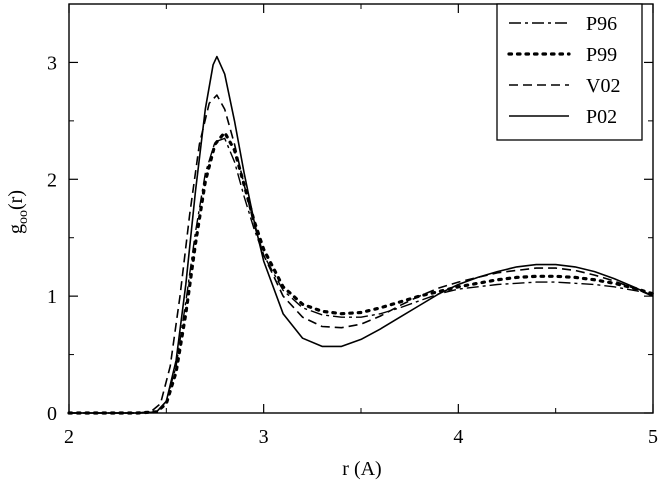 This screenshot has height=490, width=664. What do you see at coordinates (653, 437) in the screenshot?
I see `x-tick-label: 5` at bounding box center [653, 437].